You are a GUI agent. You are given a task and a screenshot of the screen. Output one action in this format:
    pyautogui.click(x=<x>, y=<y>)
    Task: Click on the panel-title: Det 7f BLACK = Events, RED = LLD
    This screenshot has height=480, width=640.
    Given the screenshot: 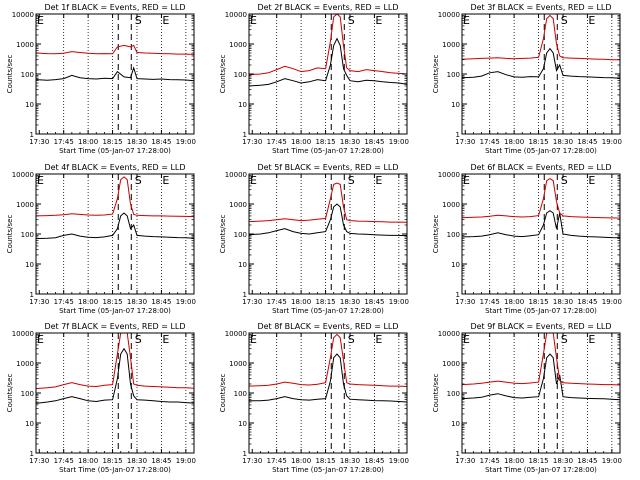 What is the action you would take?
    pyautogui.click(x=114, y=326)
    